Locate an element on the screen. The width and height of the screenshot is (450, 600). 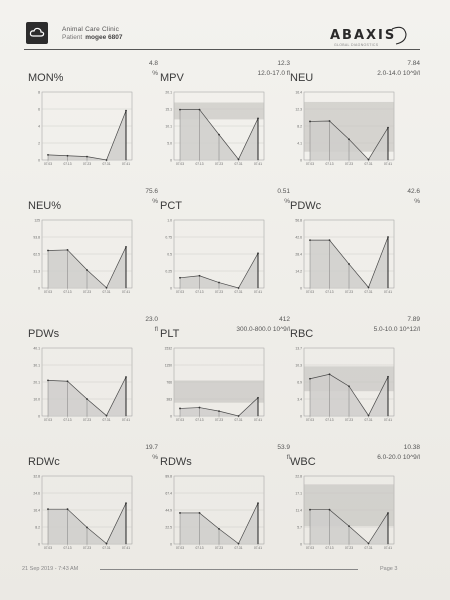
y-tick-label: 2 is located at coordinates (39, 144).